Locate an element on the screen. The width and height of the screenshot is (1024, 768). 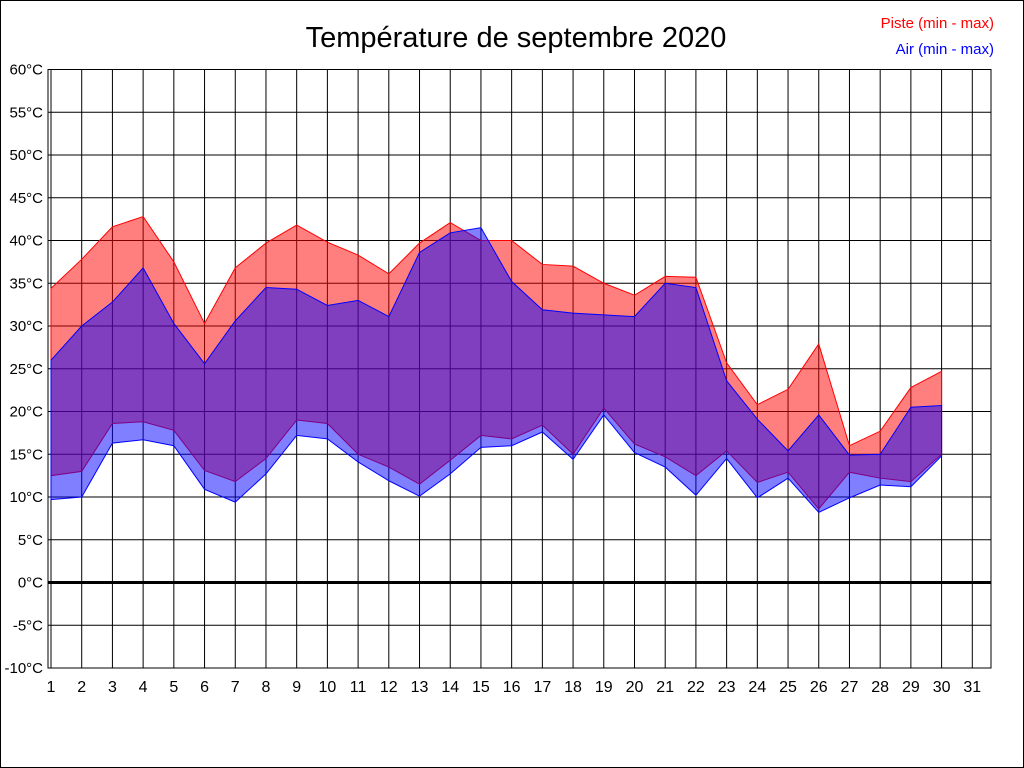
y-tick-label: 20°C is located at coordinates (26, 412).